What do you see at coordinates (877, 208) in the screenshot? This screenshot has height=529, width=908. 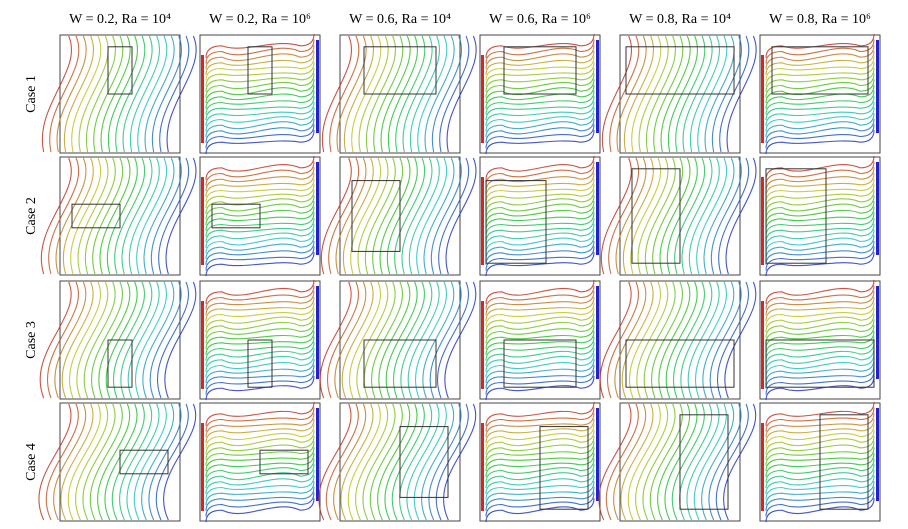 I see `cold-wall` at bounding box center [877, 208].